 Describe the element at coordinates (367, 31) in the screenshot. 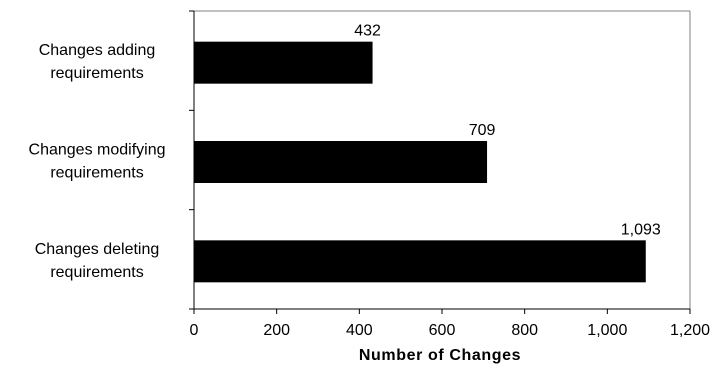

I see `data-label: 432` at that location.